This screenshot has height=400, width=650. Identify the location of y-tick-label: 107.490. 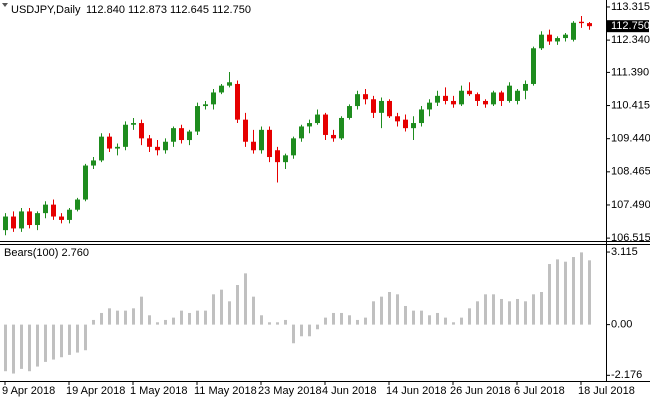
(630, 205).